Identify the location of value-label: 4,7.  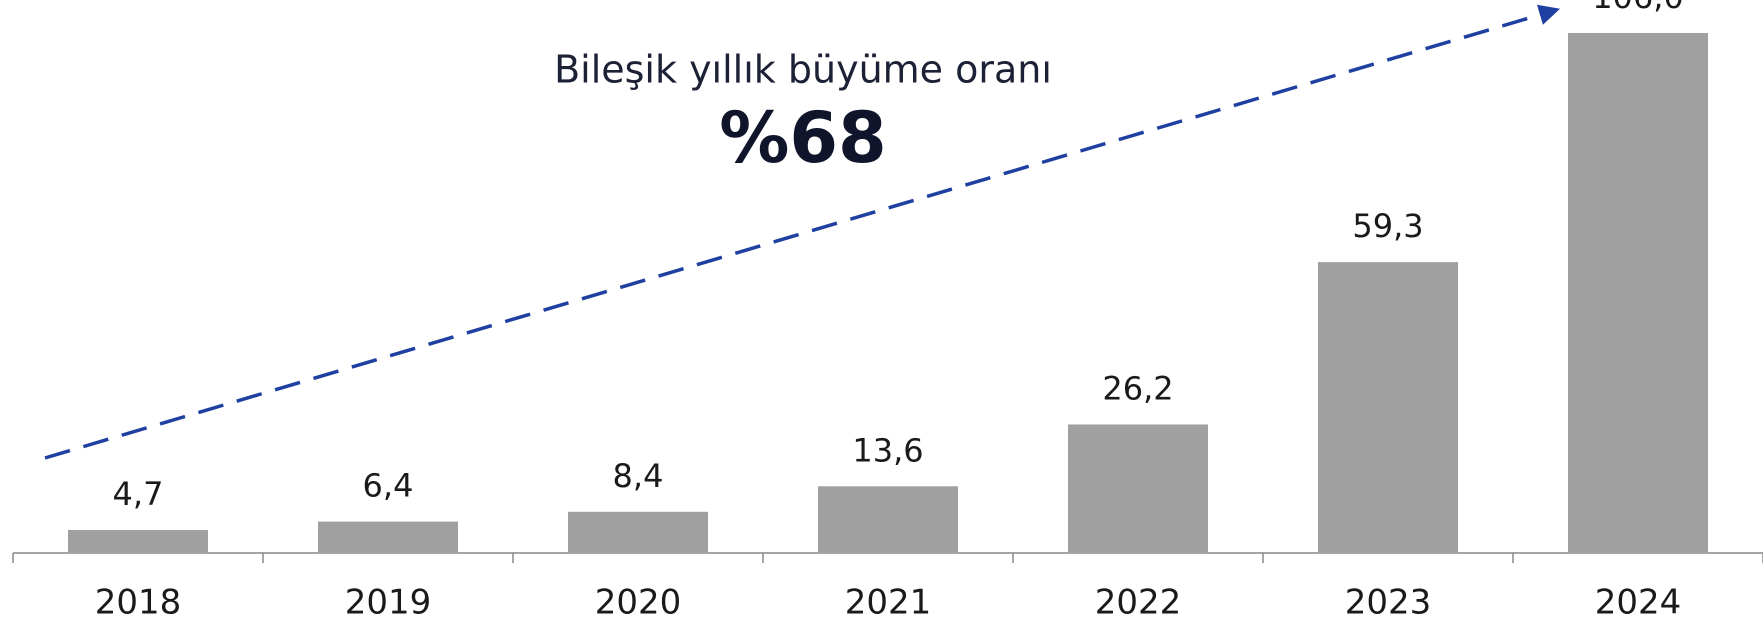
(138, 494).